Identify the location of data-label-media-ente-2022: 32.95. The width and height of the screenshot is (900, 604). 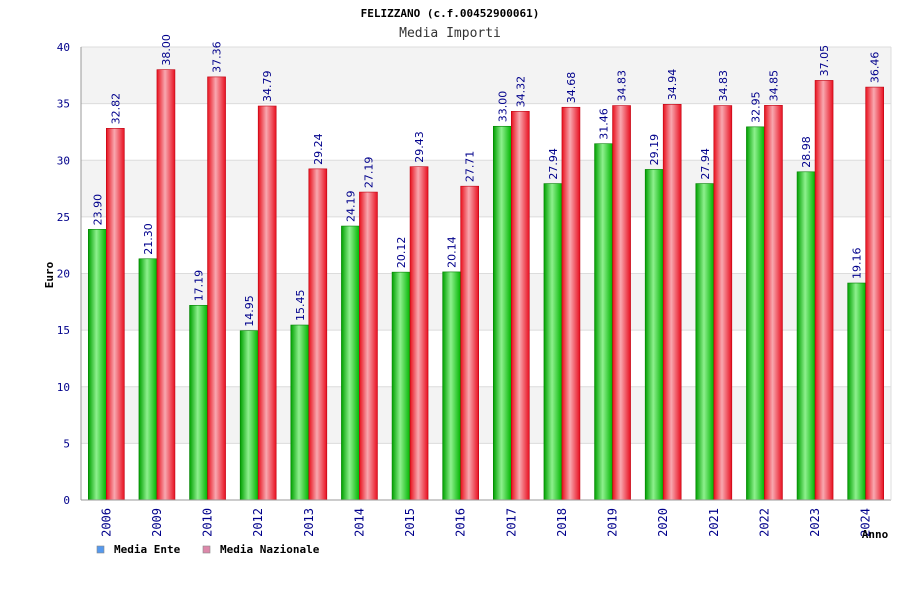
(755, 107).